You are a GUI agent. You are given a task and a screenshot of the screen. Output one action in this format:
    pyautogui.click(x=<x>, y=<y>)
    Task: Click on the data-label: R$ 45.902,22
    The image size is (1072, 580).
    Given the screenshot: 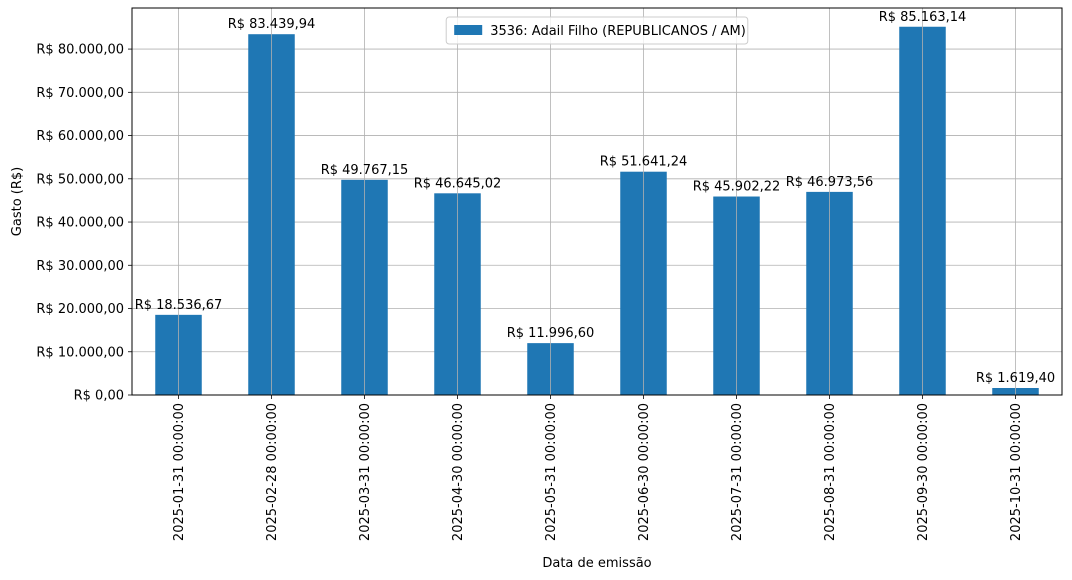 What is the action you would take?
    pyautogui.click(x=737, y=187)
    